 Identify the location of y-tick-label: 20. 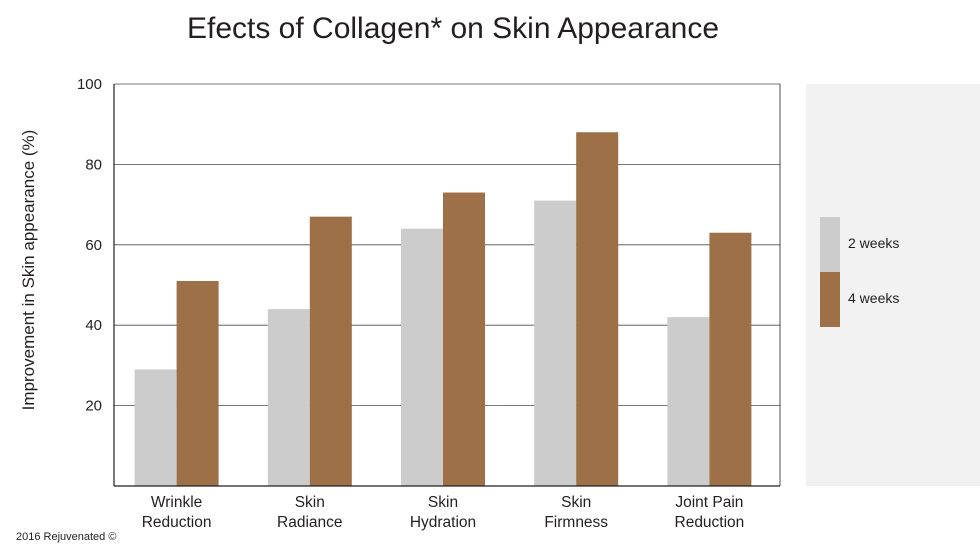
(93, 406).